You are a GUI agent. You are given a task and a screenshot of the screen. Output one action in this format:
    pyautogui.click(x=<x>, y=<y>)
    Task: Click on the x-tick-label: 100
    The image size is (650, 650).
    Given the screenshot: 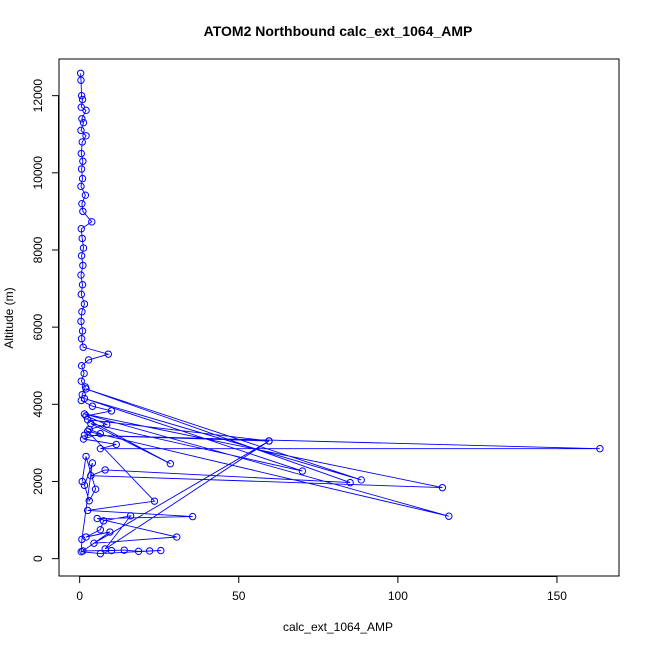 What is the action you would take?
    pyautogui.click(x=398, y=596)
    